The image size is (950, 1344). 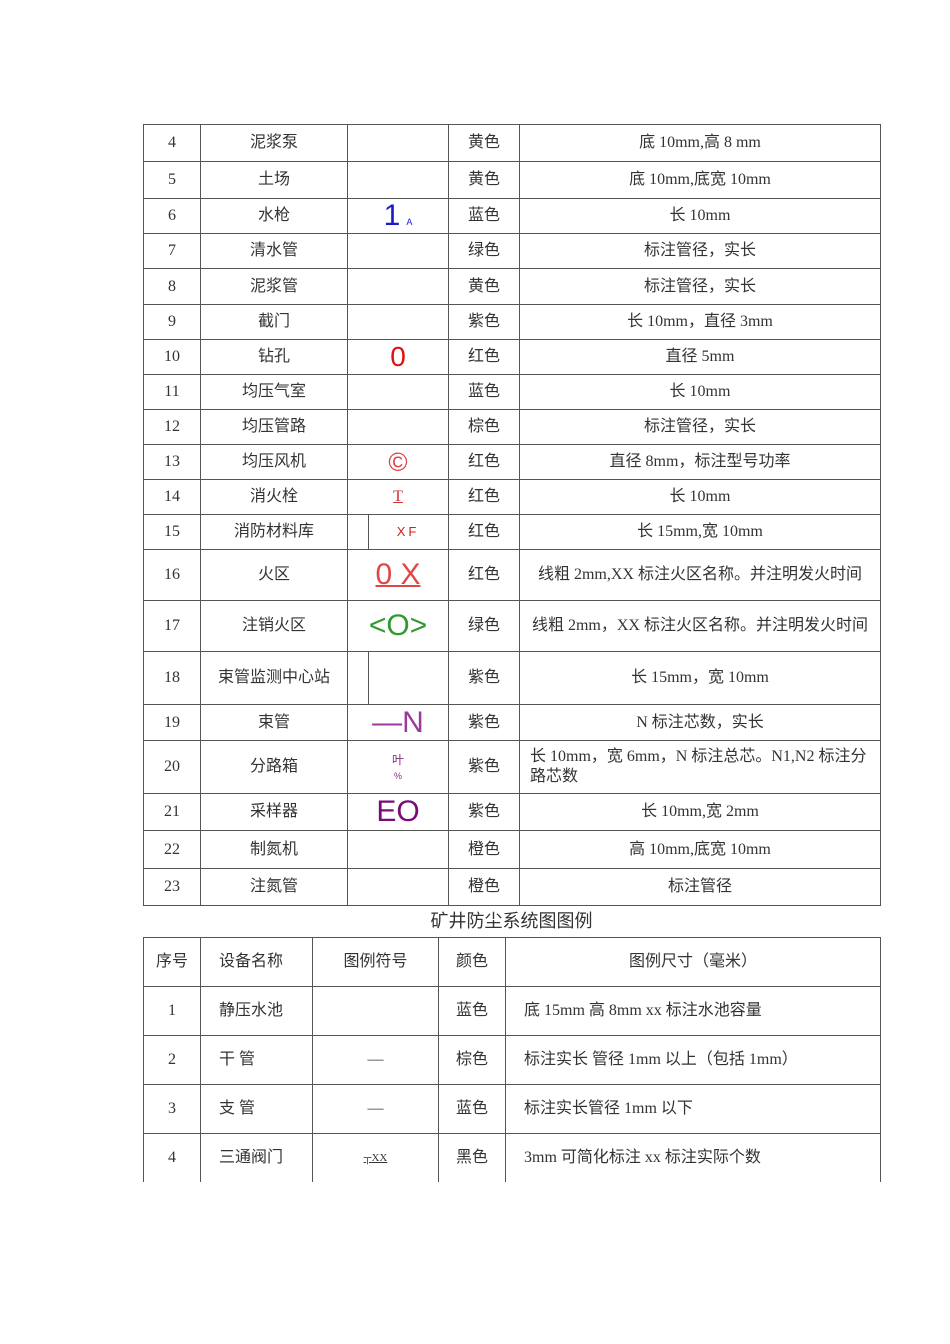 What do you see at coordinates (172, 216) in the screenshot?
I see `row-number: 6` at bounding box center [172, 216].